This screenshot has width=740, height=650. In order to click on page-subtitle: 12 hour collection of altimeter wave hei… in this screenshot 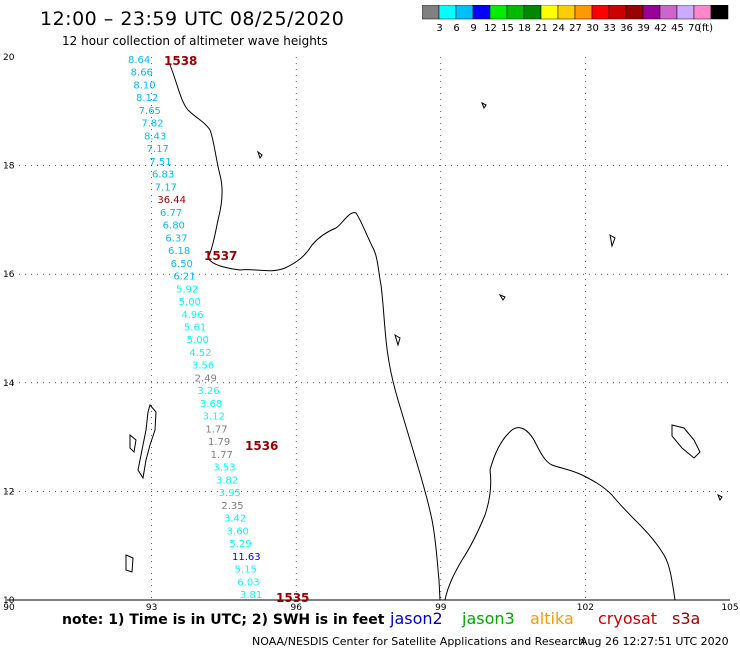, I will do `click(195, 41)`.